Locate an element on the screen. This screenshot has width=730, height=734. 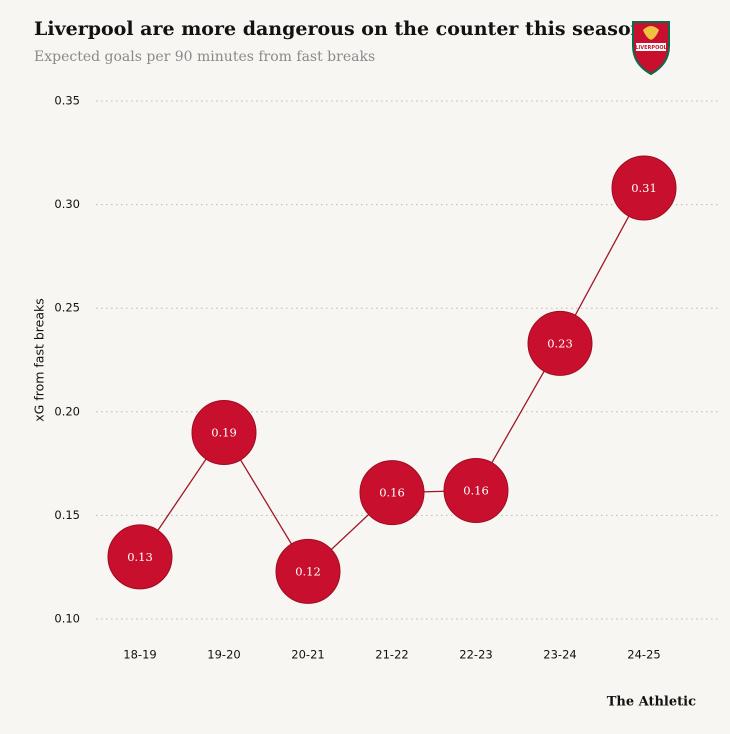
y-axis-label: xG from fast breaks is located at coordinates (39, 359).